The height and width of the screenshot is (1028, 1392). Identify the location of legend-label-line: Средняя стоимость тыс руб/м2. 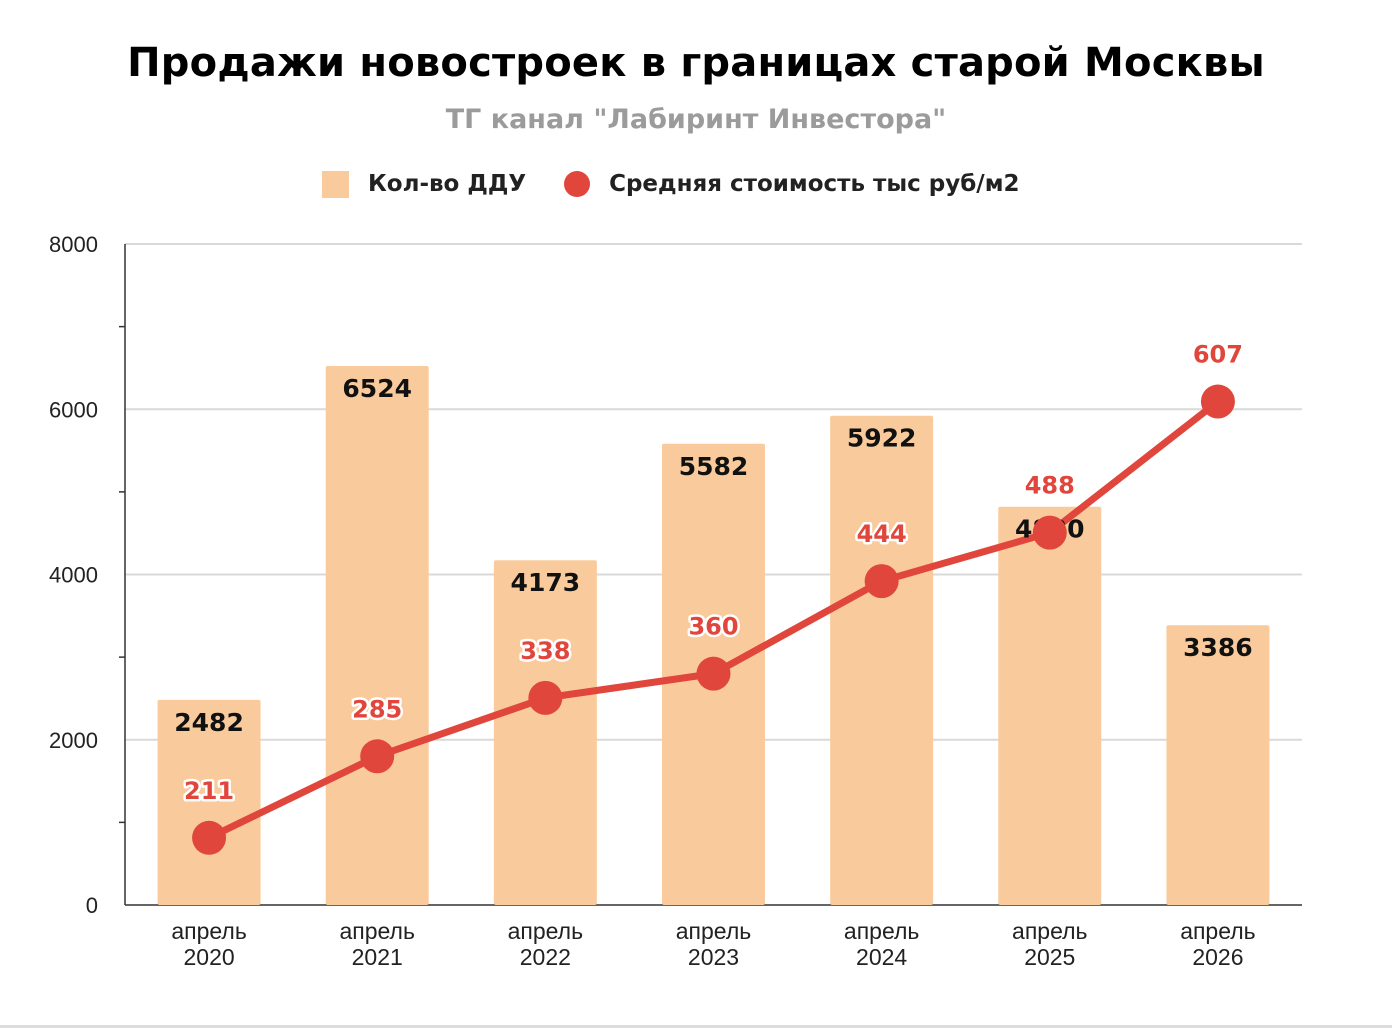
(814, 184).